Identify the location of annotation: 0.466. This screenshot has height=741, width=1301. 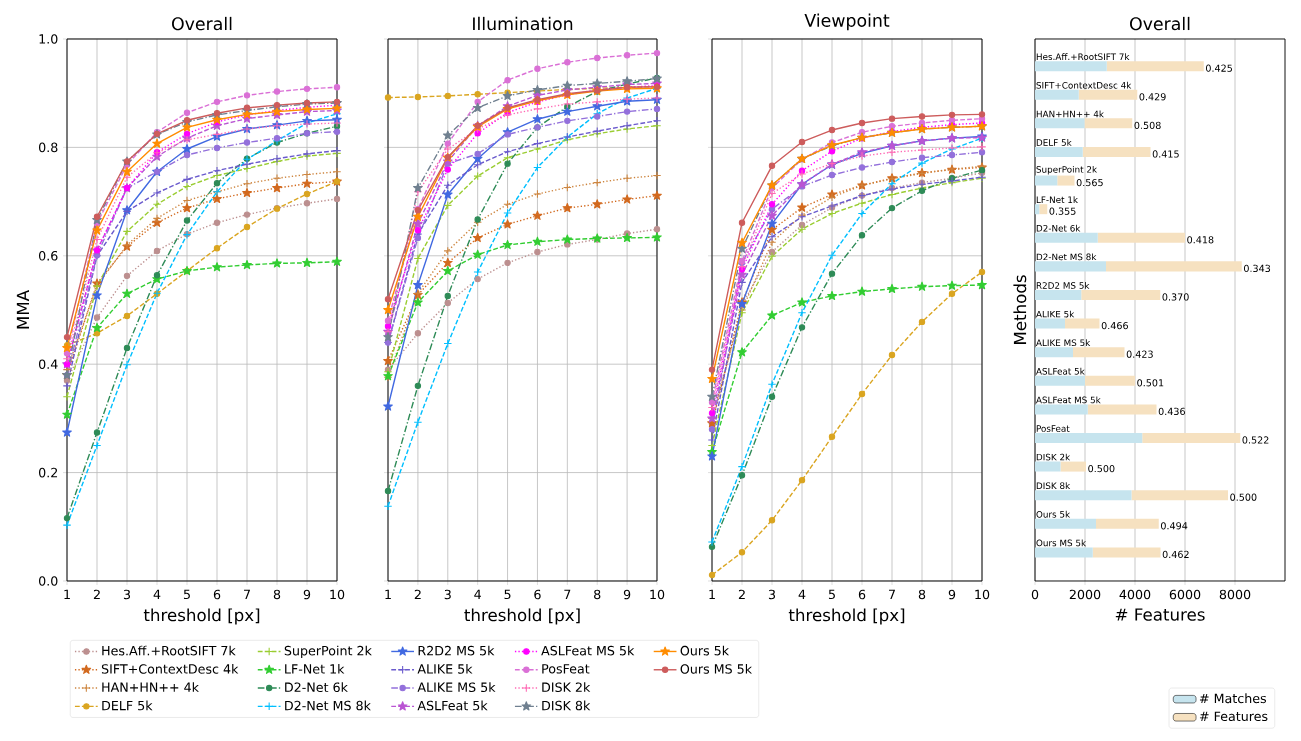
(1114, 325).